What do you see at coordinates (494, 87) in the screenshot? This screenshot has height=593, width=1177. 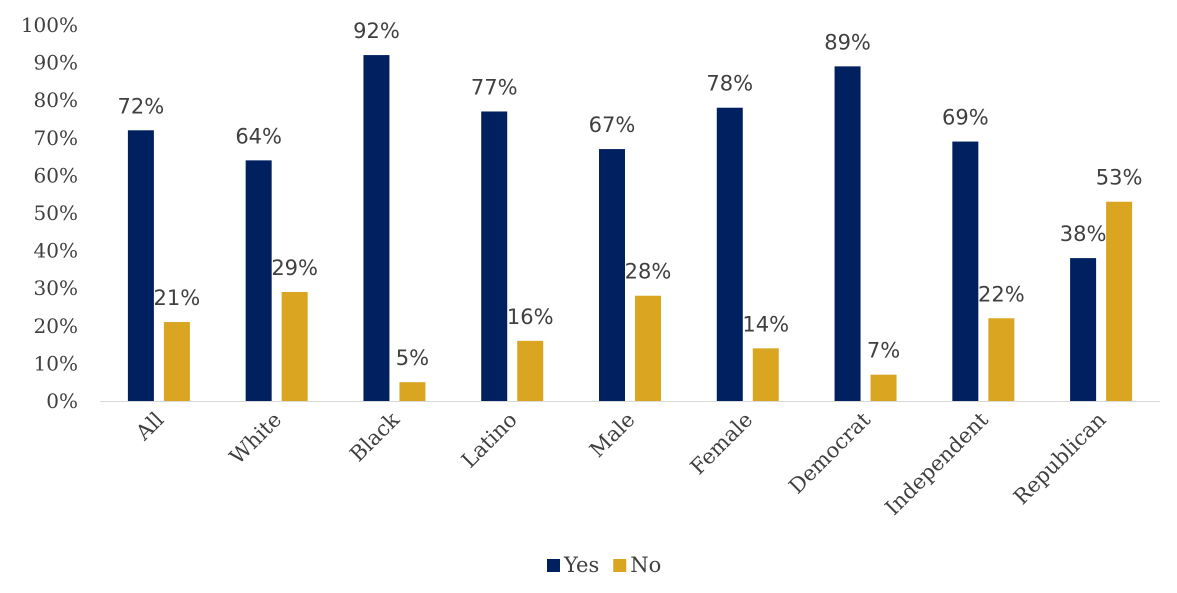 I see `data-label: 77%` at bounding box center [494, 87].